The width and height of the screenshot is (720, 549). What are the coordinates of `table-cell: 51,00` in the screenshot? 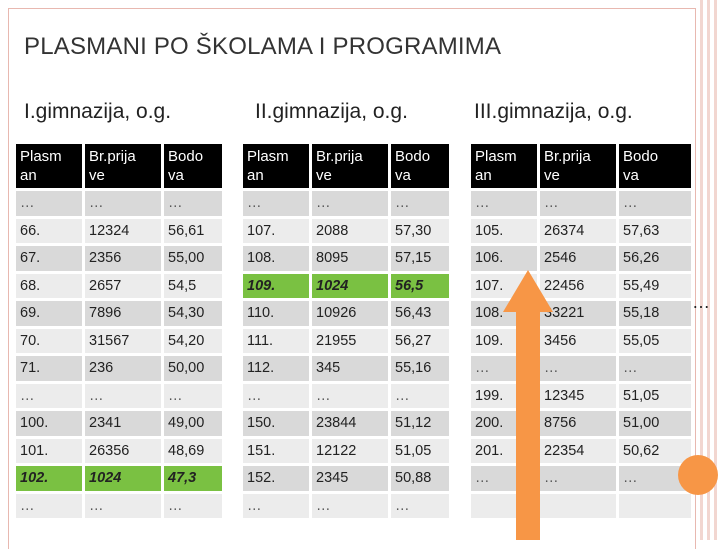 It's located at (655, 423).